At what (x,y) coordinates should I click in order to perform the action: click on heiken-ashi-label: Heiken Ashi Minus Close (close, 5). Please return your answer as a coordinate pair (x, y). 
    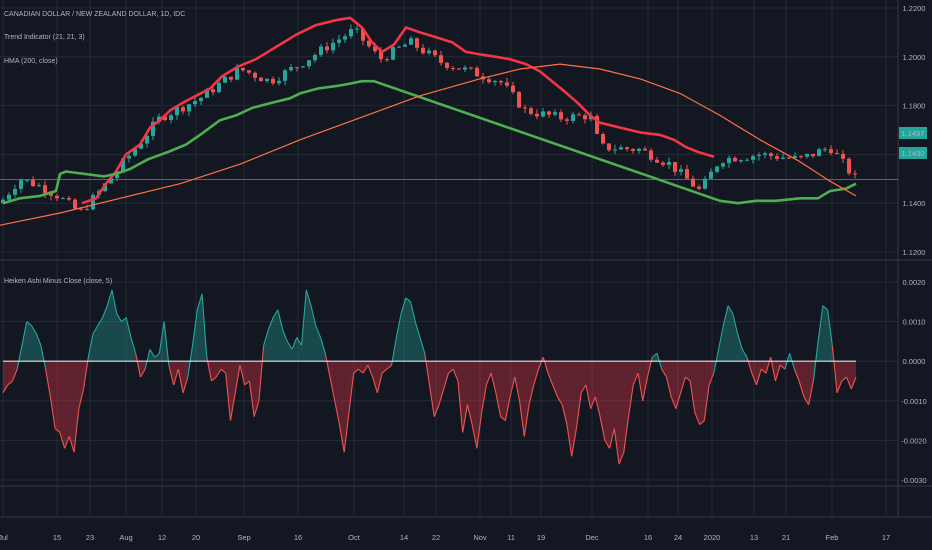
    Looking at the image, I should click on (58, 281).